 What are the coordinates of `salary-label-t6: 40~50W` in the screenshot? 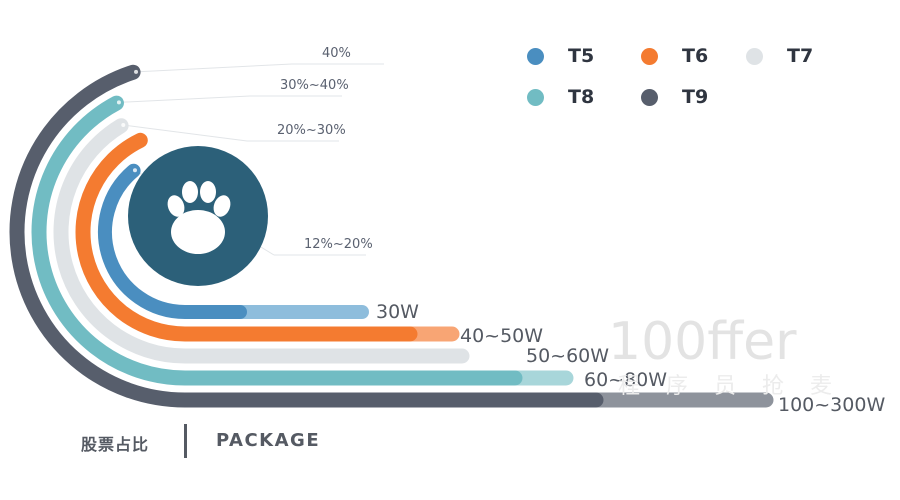 It's located at (501, 336).